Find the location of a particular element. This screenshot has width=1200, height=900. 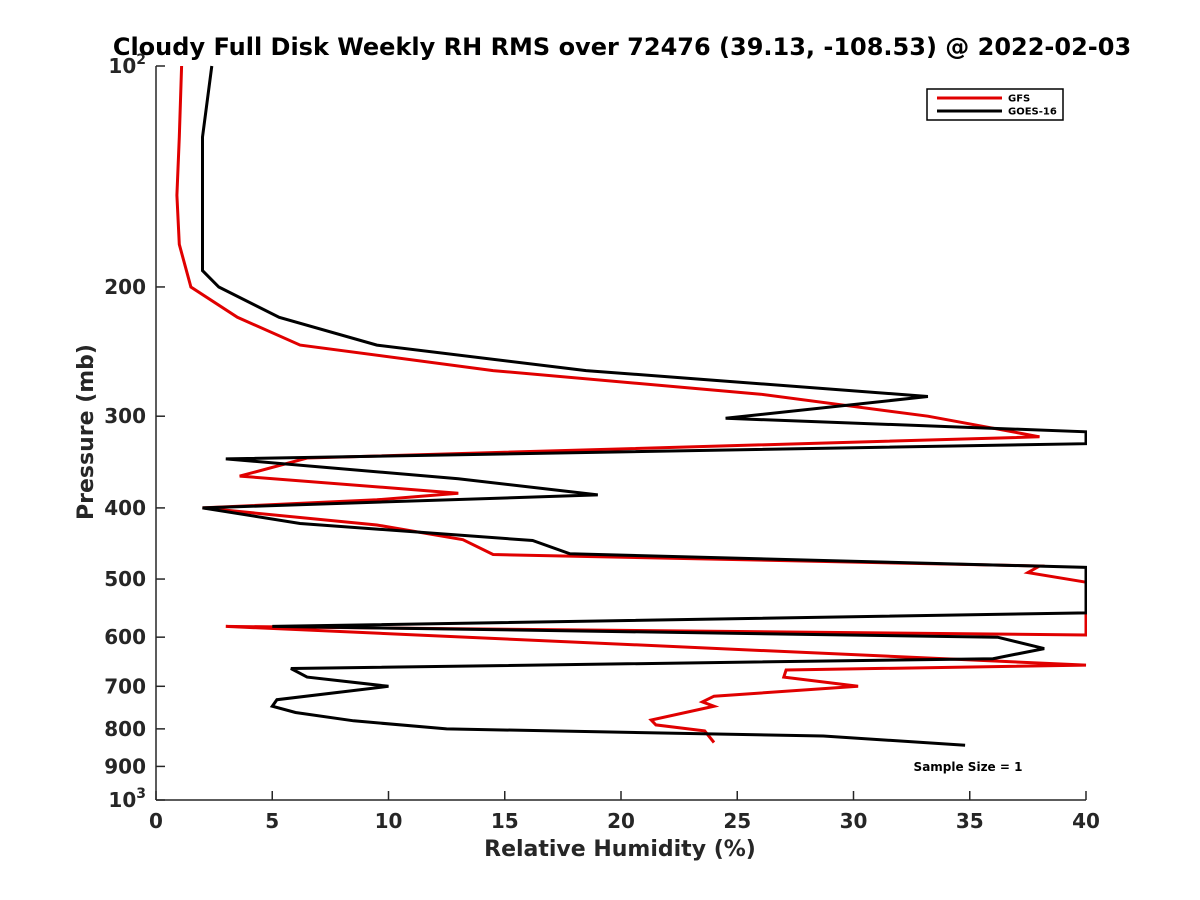

x-tick-label: 20 is located at coordinates (621, 821).